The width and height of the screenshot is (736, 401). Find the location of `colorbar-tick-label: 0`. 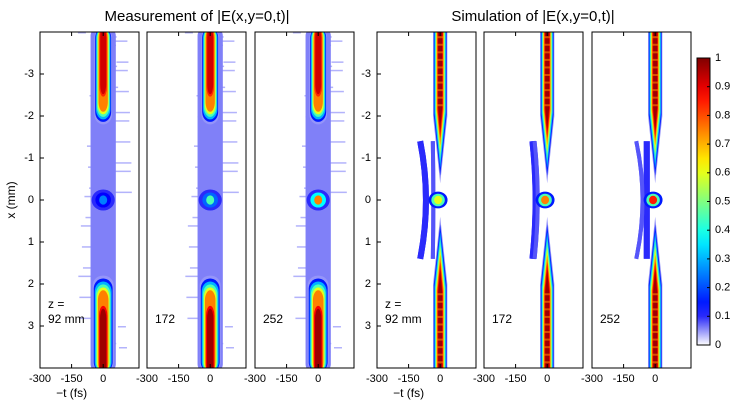

colorbar-tick-label: 0 is located at coordinates (718, 345).